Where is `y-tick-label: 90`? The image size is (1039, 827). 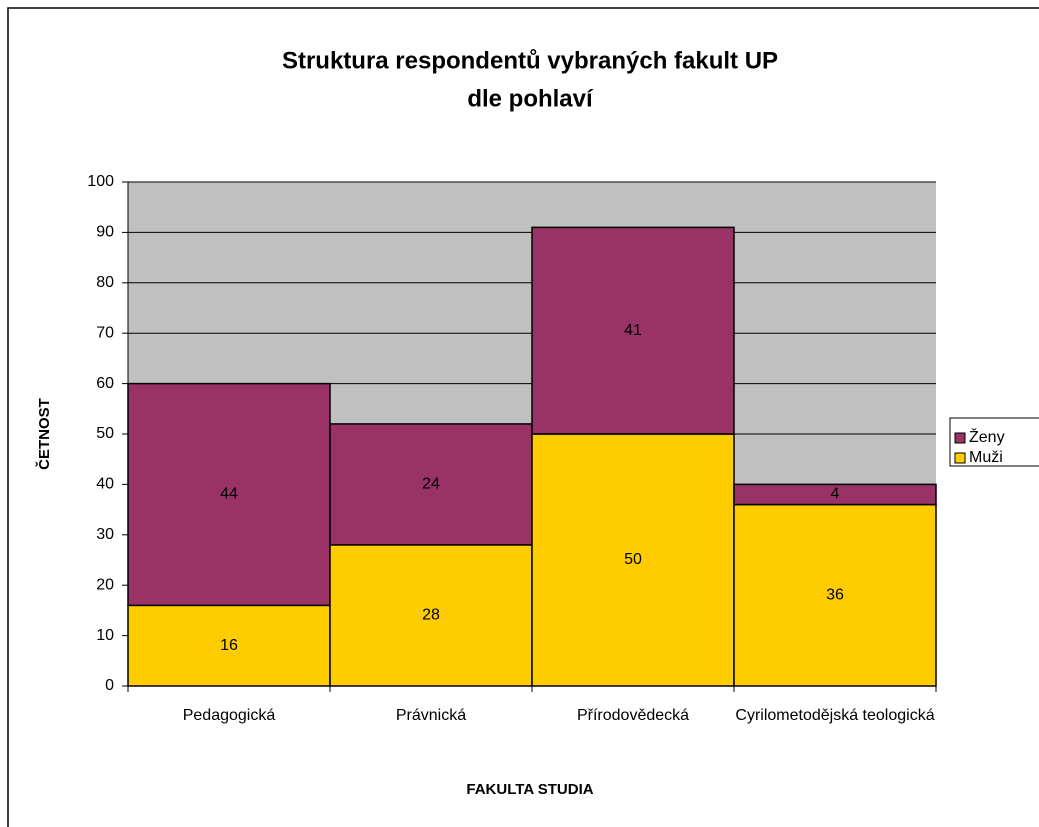
y-tick-label: 90 is located at coordinates (105, 232).